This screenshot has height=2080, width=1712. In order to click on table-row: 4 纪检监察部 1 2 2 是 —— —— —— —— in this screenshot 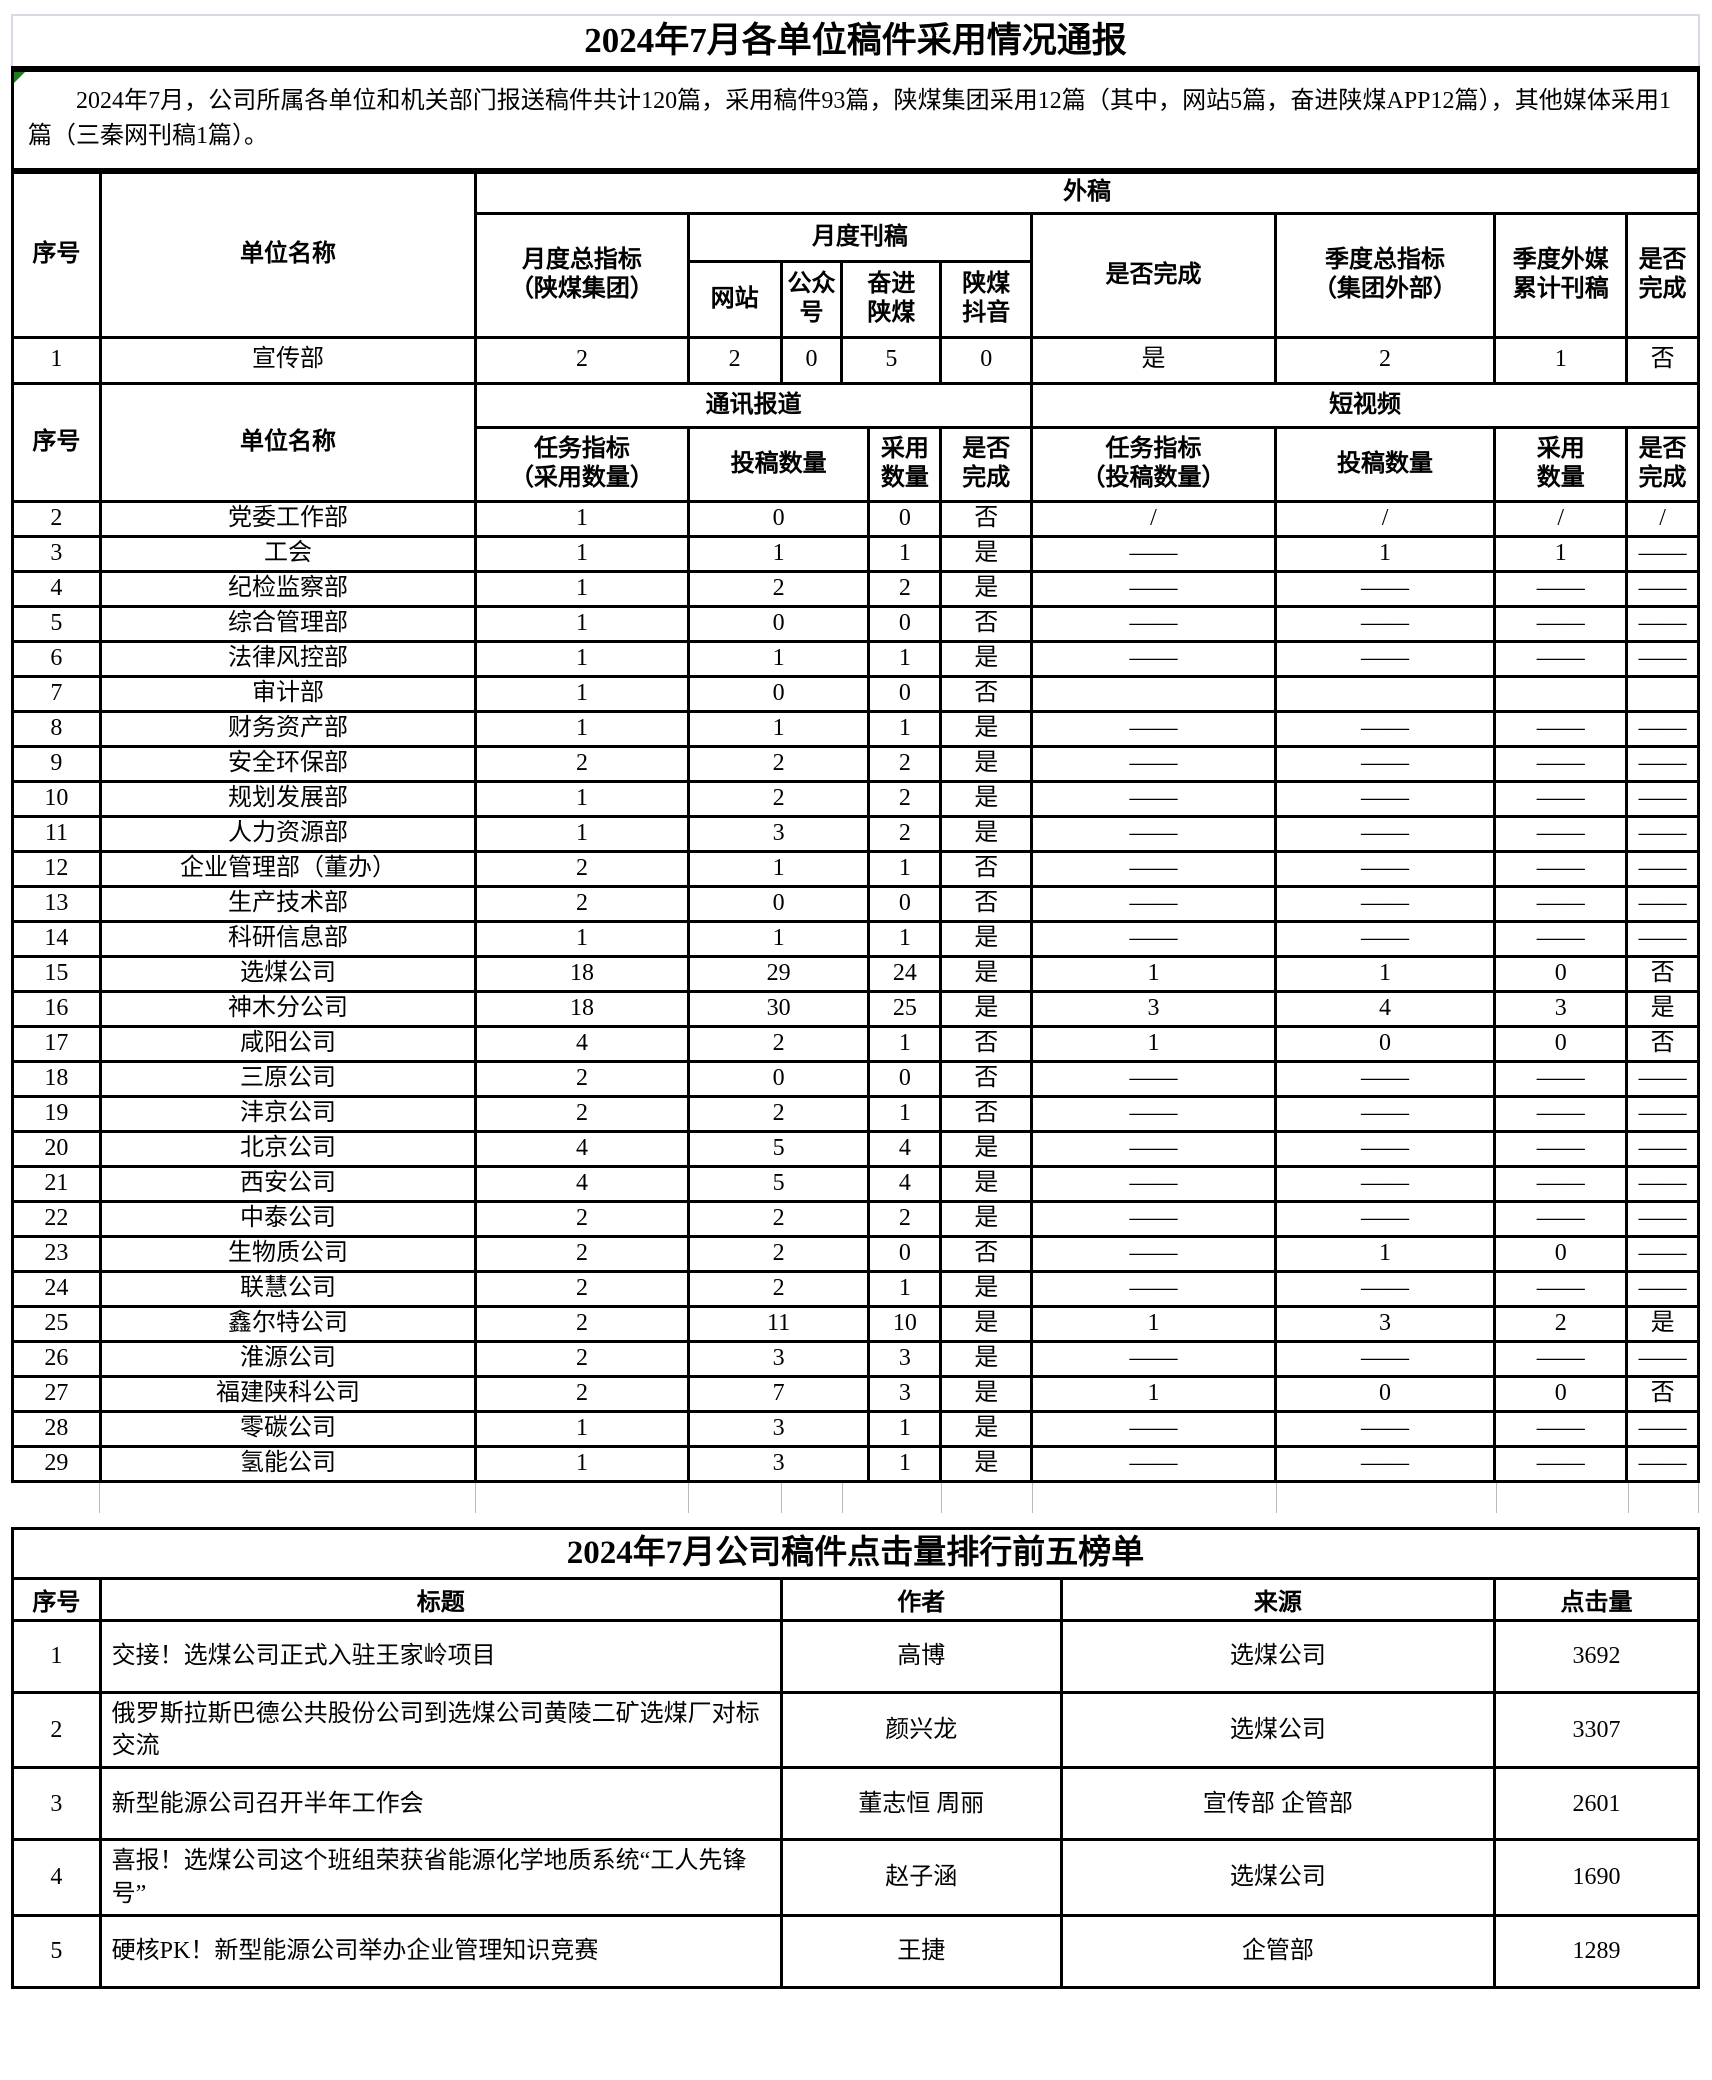, I will do `click(855, 588)`.